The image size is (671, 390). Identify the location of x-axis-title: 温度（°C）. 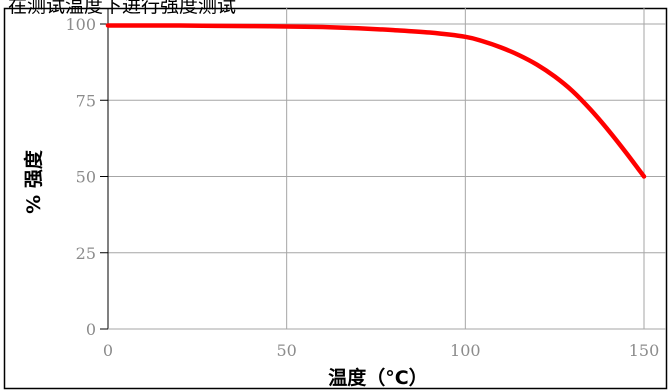
(377, 377).